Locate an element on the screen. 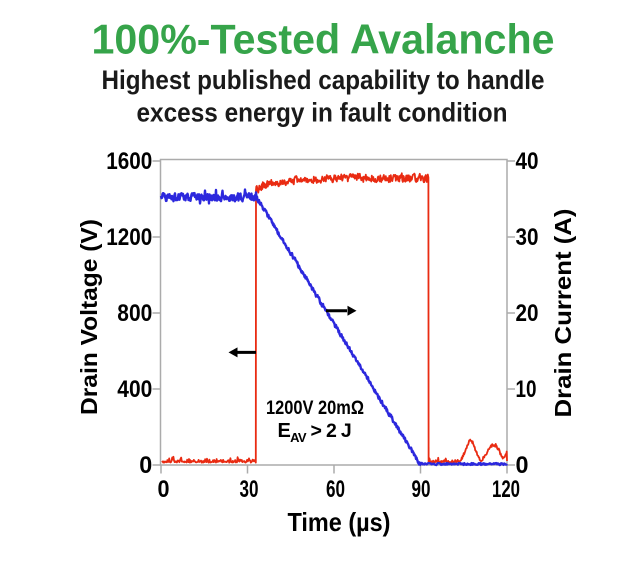 Image resolution: width=640 pixels, height=579 pixels. svg-text: 120 is located at coordinates (506, 489).